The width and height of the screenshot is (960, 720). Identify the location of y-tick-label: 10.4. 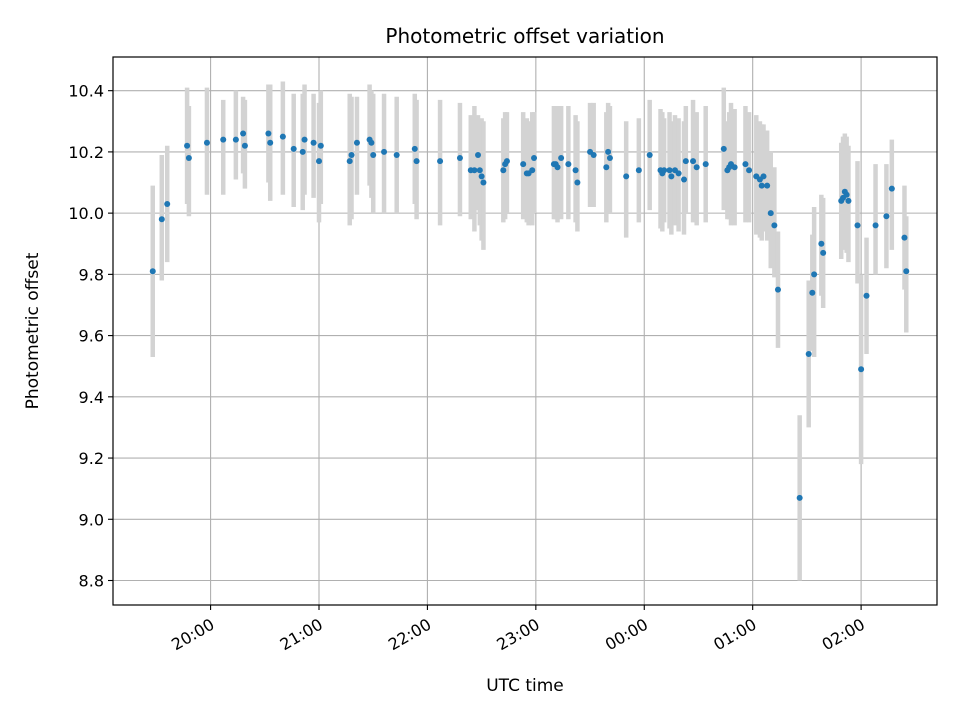
(86, 91).